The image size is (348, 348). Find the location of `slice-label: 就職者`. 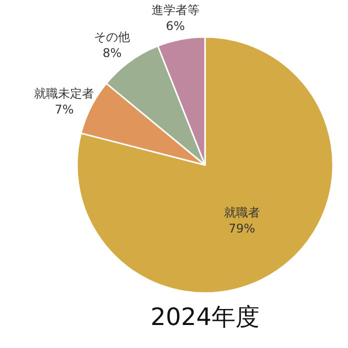

slice-label: 就職者 is located at coordinates (242, 212).